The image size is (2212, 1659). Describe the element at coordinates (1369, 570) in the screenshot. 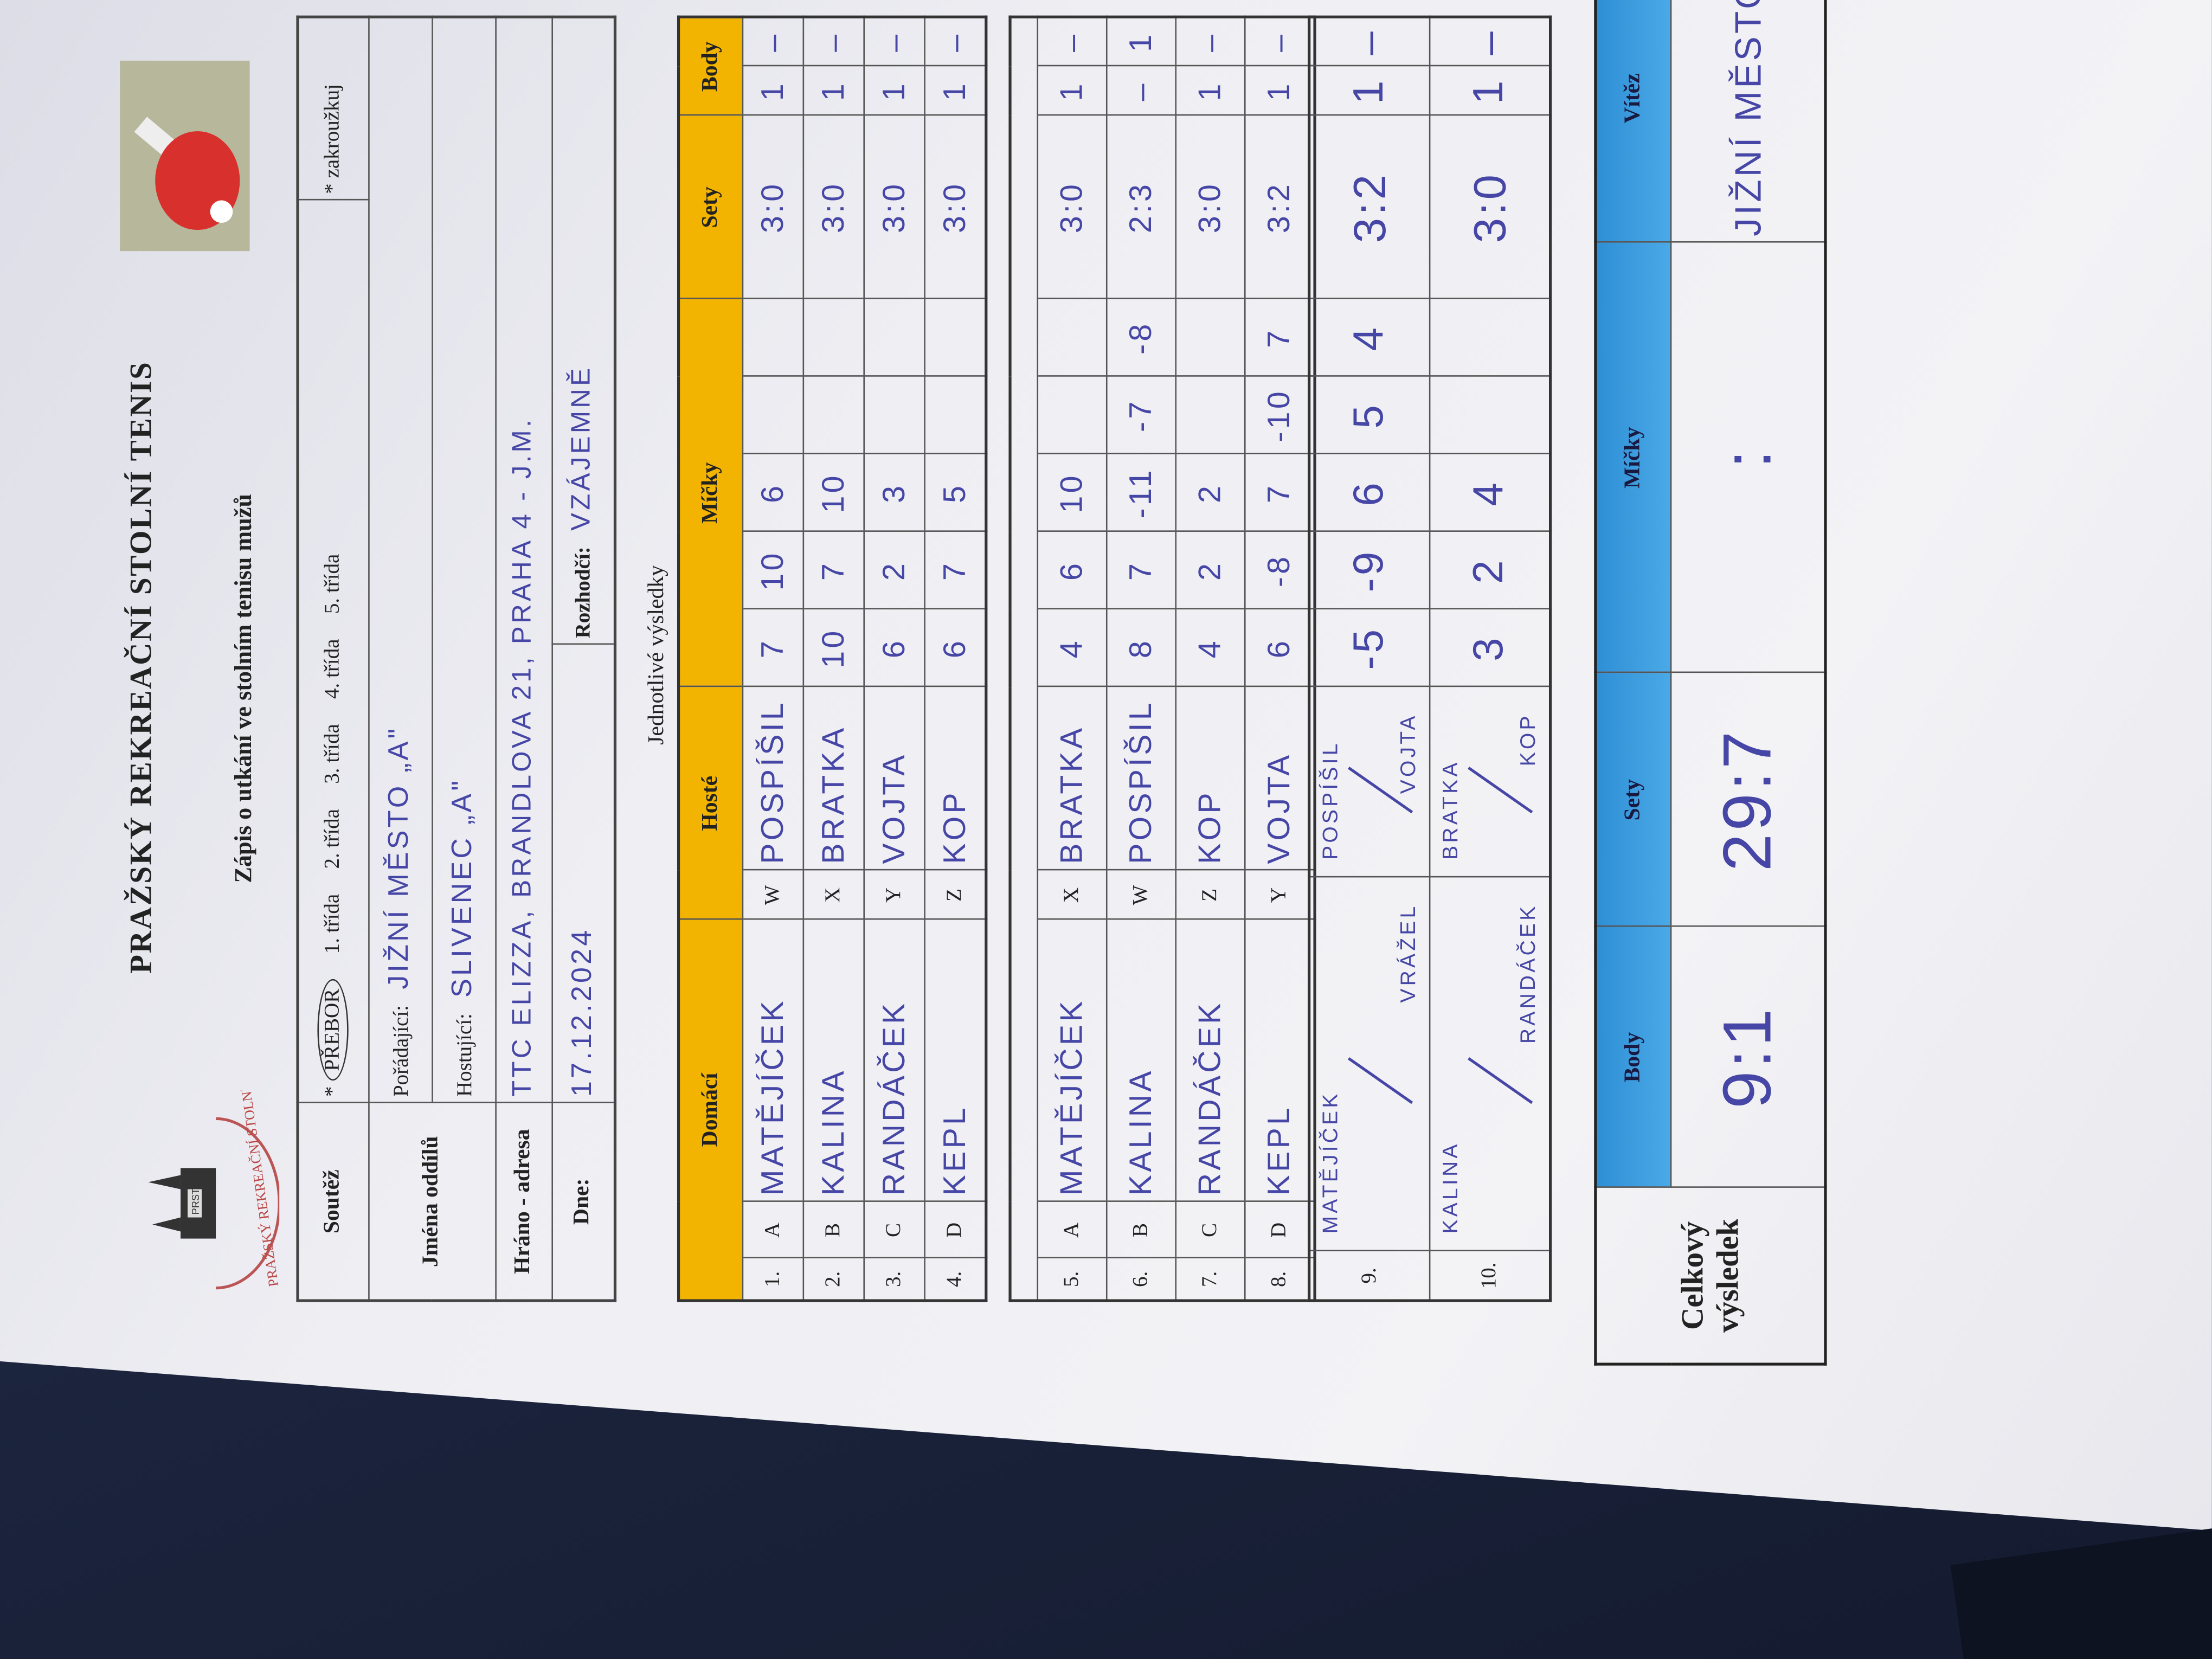

I see `balls-set-2: -9` at that location.